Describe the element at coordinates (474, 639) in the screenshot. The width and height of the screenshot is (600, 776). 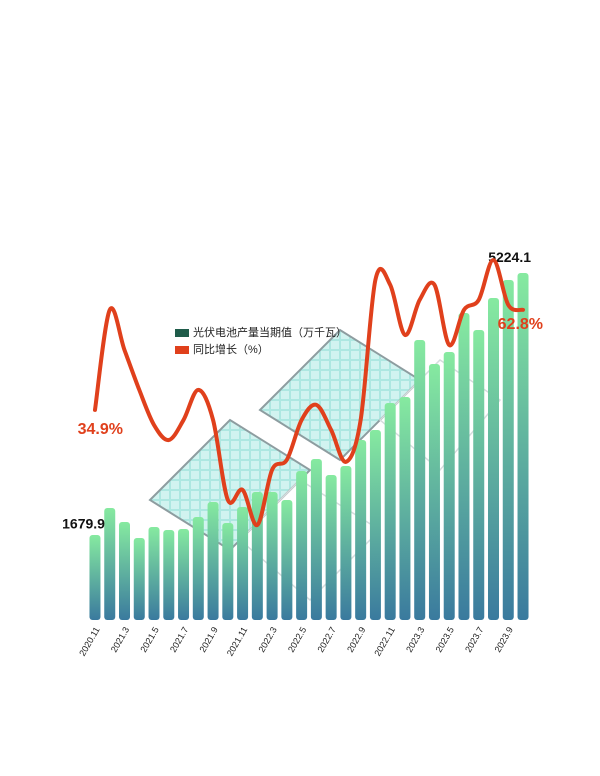
I see `x-tick-label: 2023.7` at that location.